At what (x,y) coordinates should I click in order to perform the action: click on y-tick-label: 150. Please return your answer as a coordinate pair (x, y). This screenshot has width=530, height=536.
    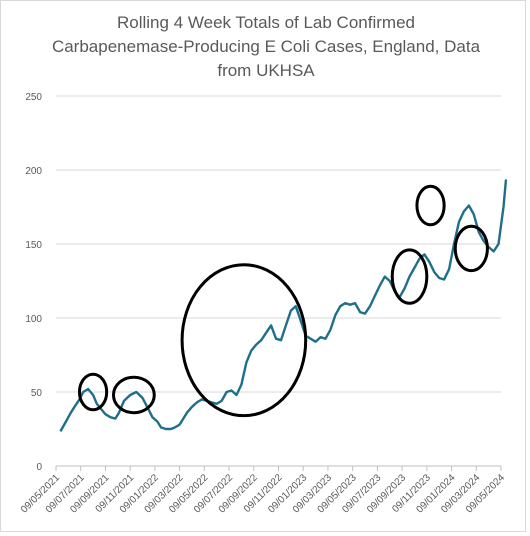
    Looking at the image, I should click on (33, 245).